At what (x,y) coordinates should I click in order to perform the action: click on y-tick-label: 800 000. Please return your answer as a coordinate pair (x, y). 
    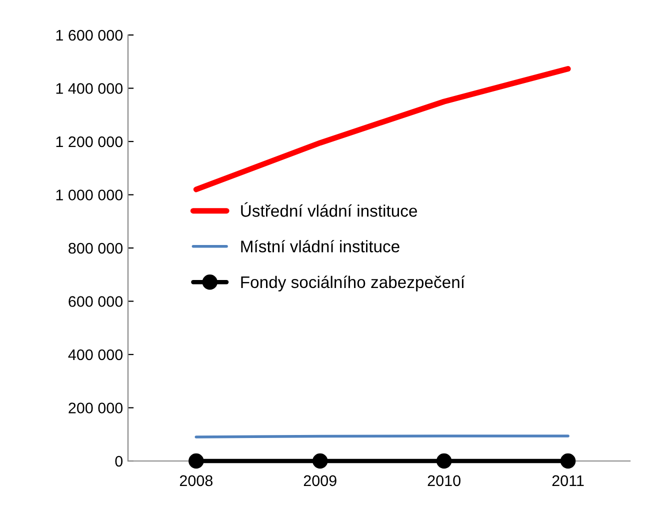
    Looking at the image, I should click on (95, 248).